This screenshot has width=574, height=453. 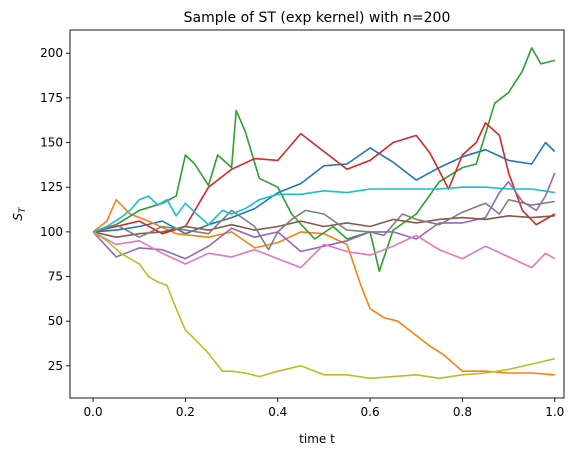 I want to click on y-axis-label-main: S, so click(x=18, y=217).